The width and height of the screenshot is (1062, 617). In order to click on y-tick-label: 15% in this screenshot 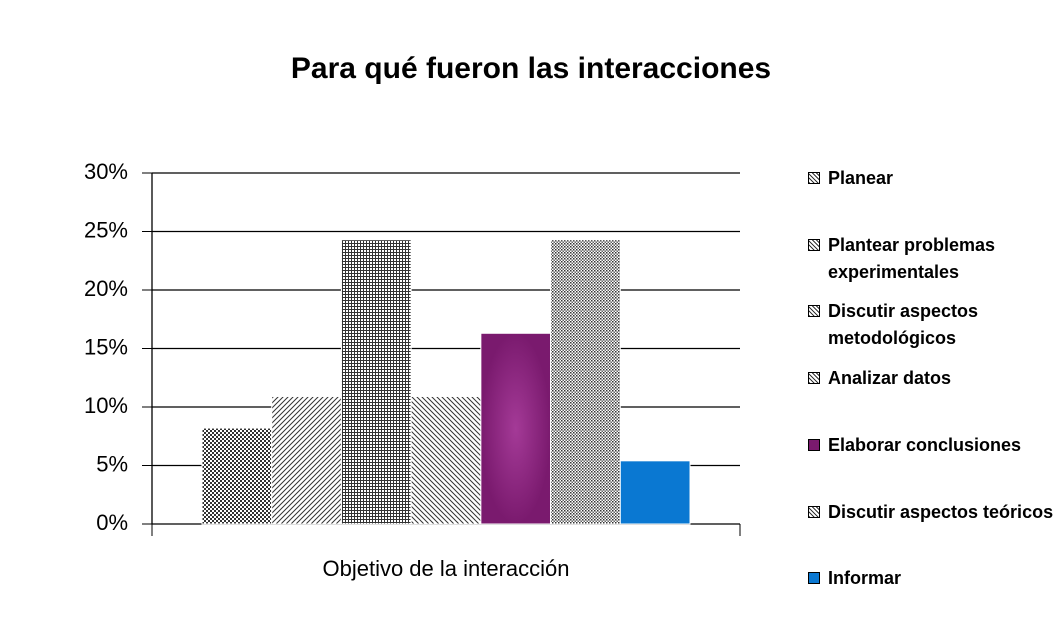, I will do `click(106, 346)`.